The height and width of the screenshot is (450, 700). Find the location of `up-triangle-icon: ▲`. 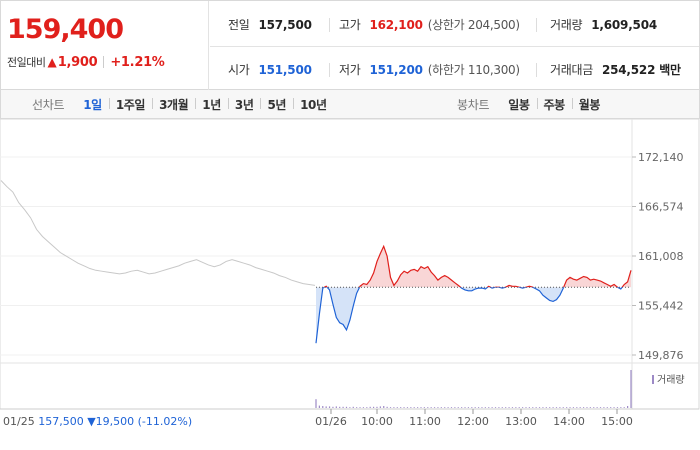

up-triangle-icon: ▲ is located at coordinates (52, 62).